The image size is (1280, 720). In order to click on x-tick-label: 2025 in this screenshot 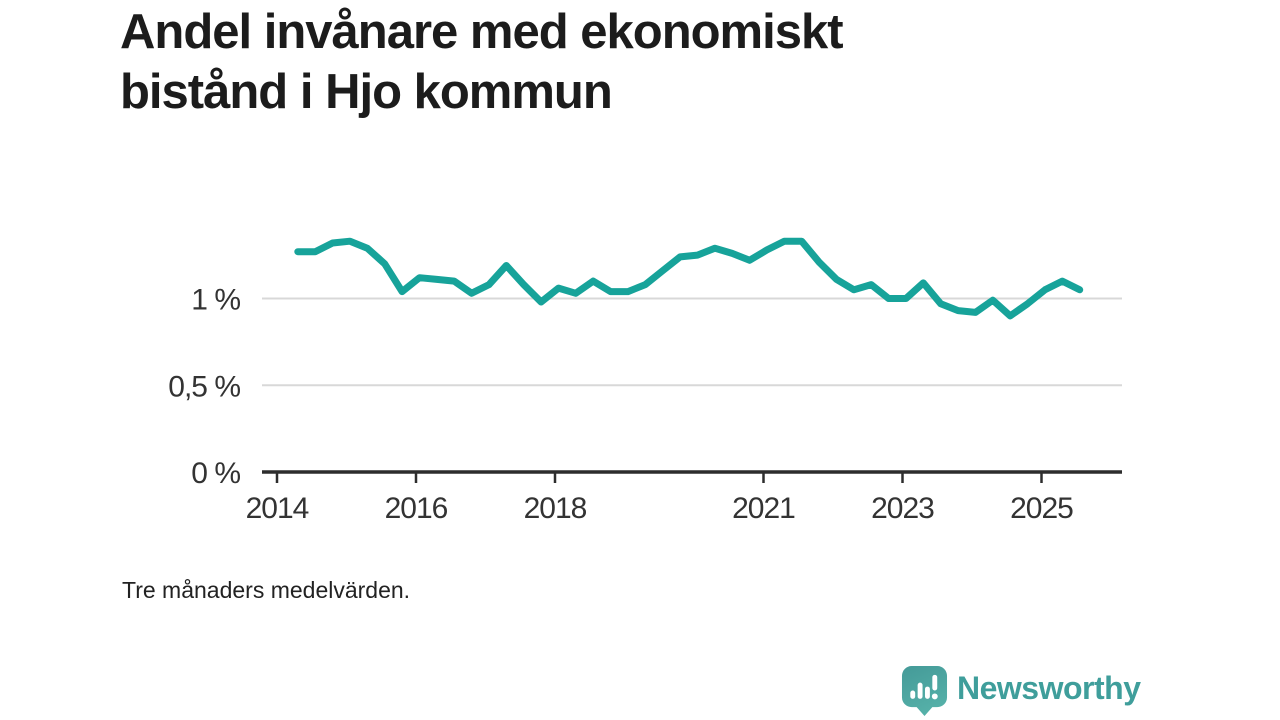, I will do `click(1041, 508)`.